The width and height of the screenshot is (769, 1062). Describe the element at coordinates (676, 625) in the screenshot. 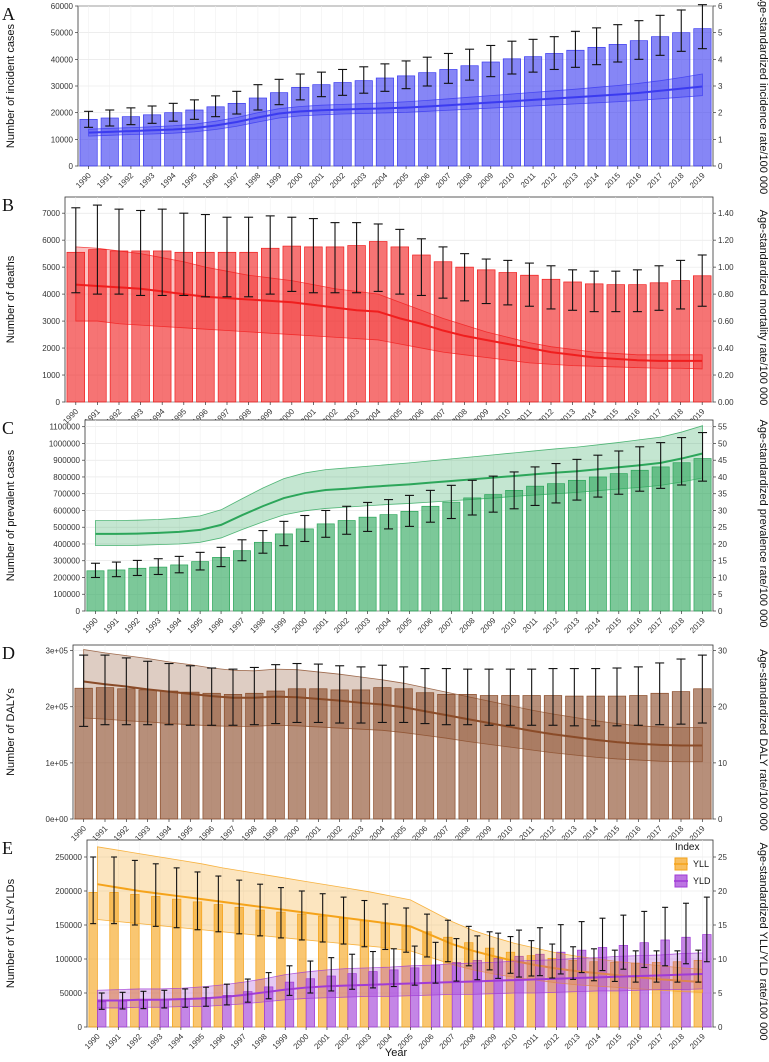

I see `x-tick-label: 2018` at that location.